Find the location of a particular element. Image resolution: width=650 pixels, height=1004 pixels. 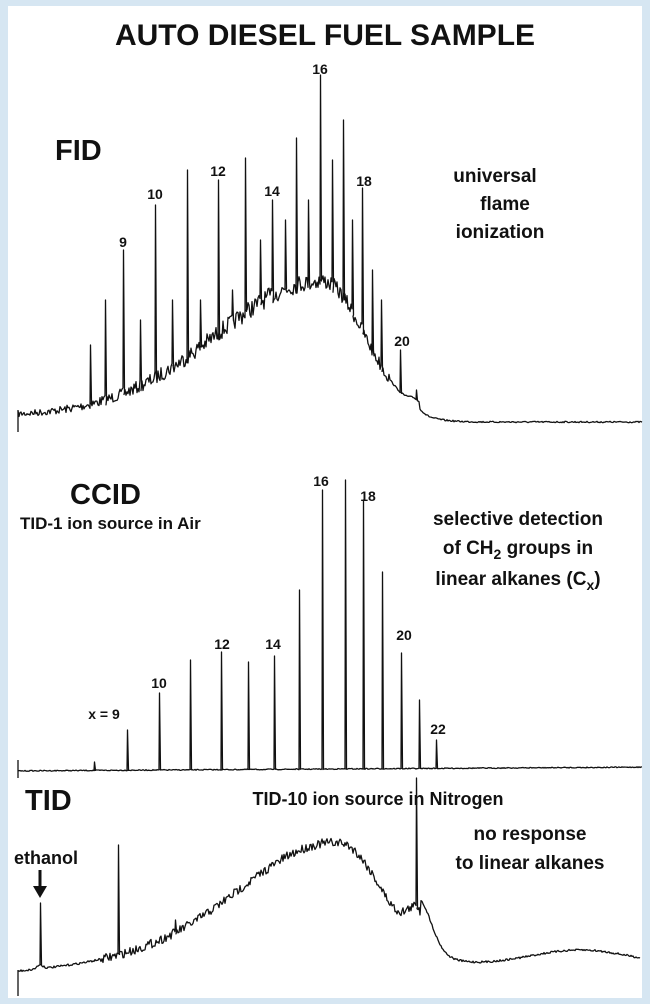

panel-name: TID is located at coordinates (48, 801).